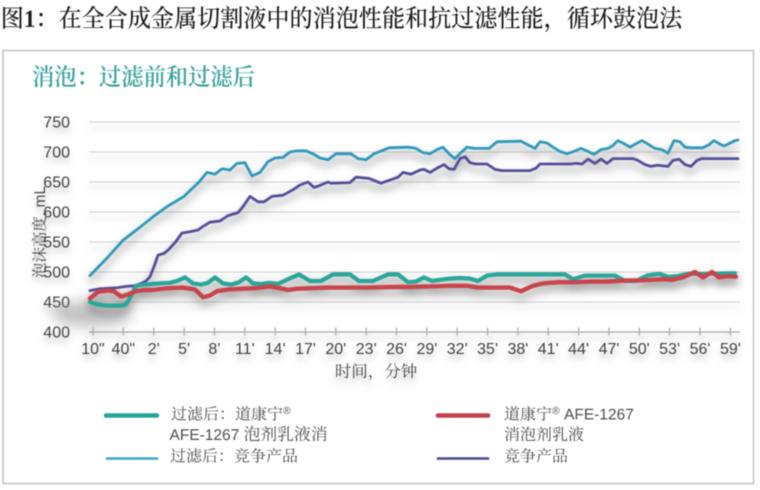 The width and height of the screenshot is (760, 490). I want to click on svg-text: 32', so click(457, 349).